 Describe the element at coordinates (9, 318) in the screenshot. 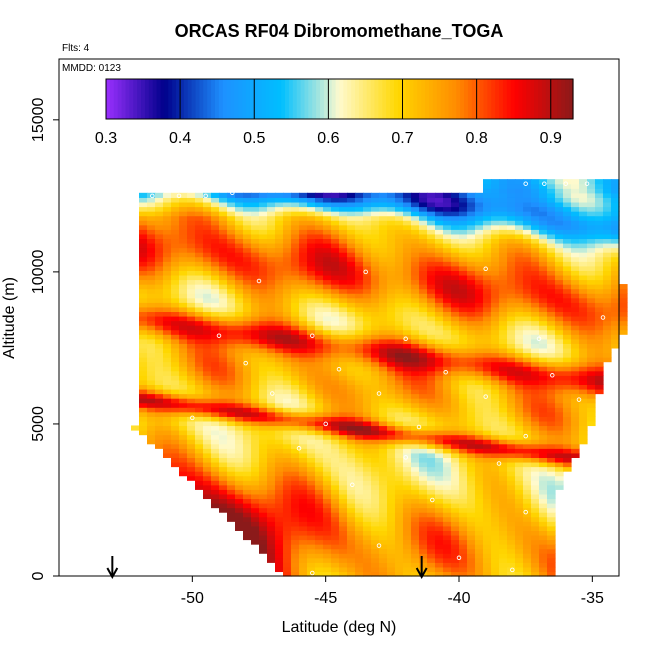

I see `y-axis-label: Altitude (m)` at that location.